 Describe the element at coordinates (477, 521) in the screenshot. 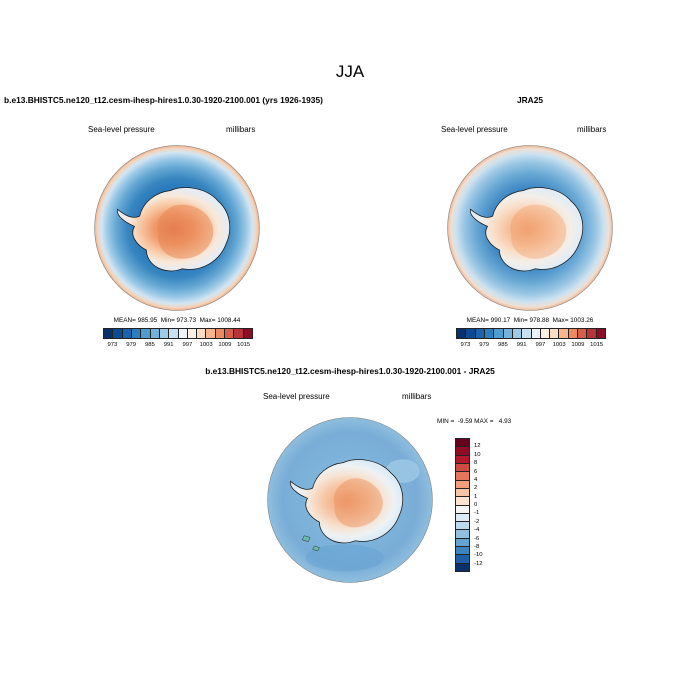

I see `colorbar-tick-label: -2` at that location.